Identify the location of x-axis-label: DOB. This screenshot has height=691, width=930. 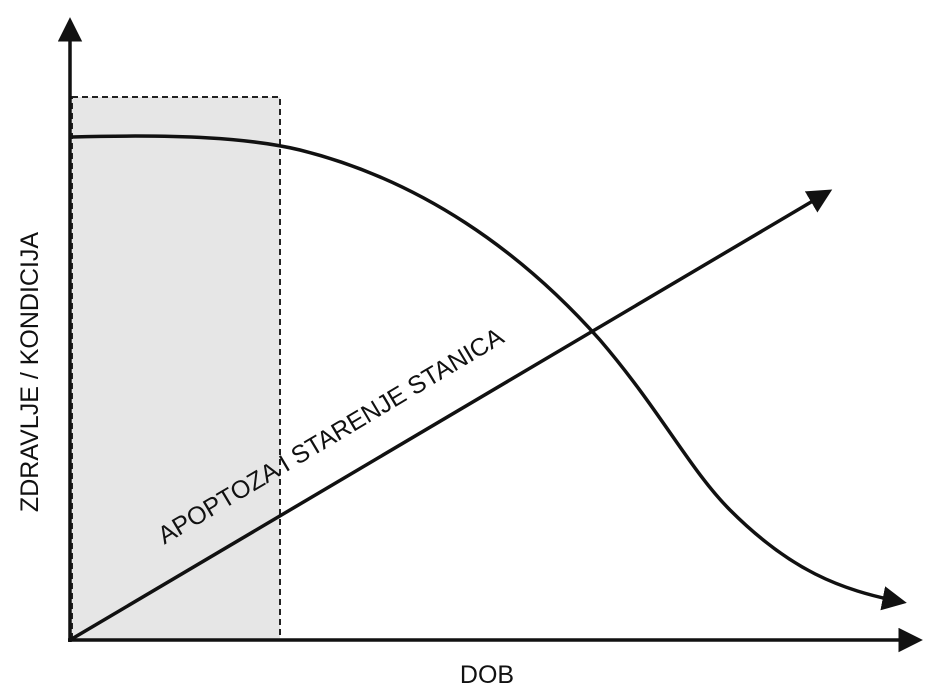
(487, 675).